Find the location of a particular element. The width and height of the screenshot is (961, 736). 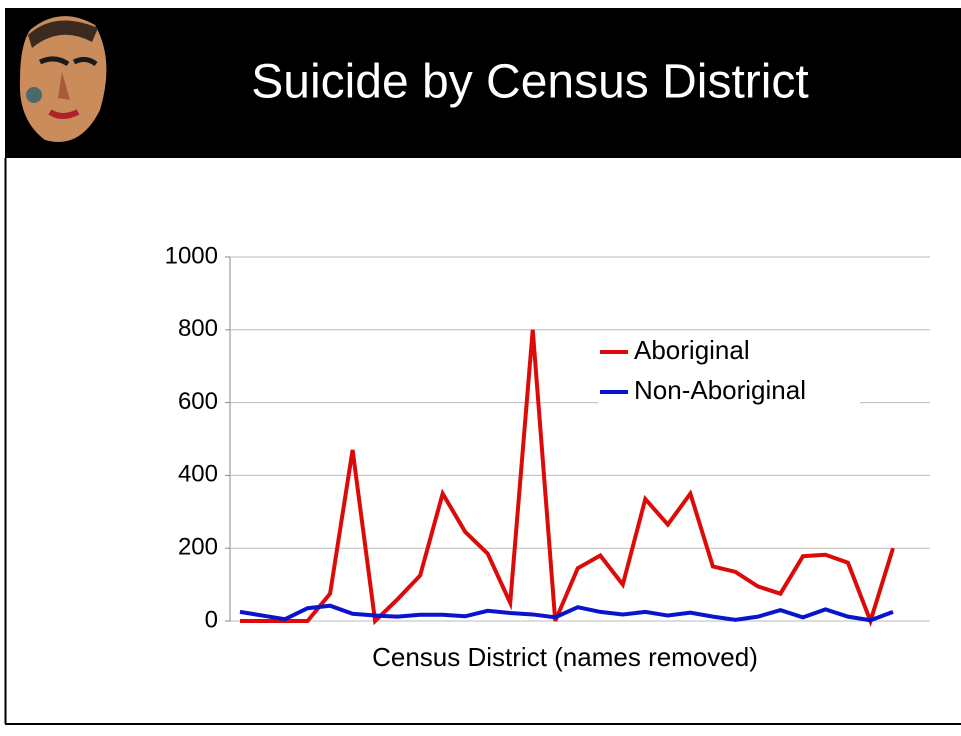

mask-icon is located at coordinates (63, 79).